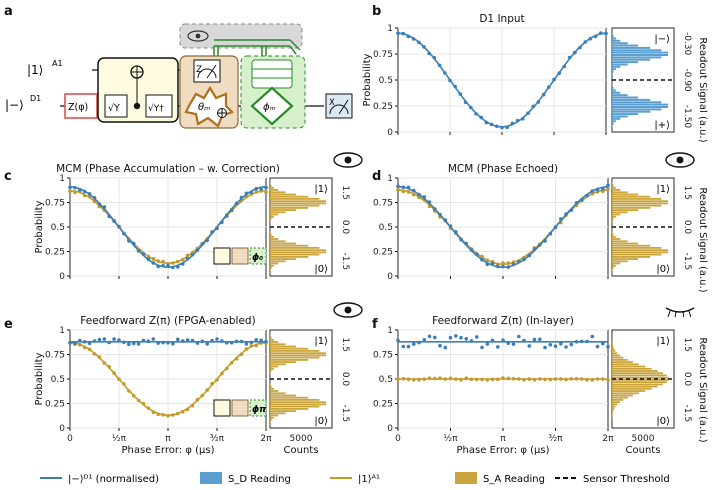  Describe the element at coordinates (269, 107) in the screenshot. I see `phi-label: ϕₘ` at that location.